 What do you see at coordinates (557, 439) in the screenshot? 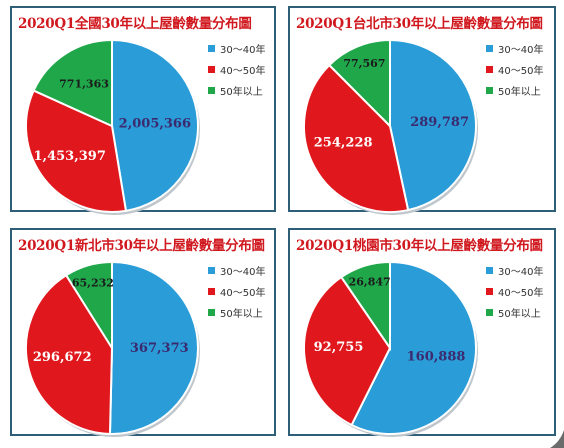
I see `page-corner-curl` at bounding box center [557, 439].